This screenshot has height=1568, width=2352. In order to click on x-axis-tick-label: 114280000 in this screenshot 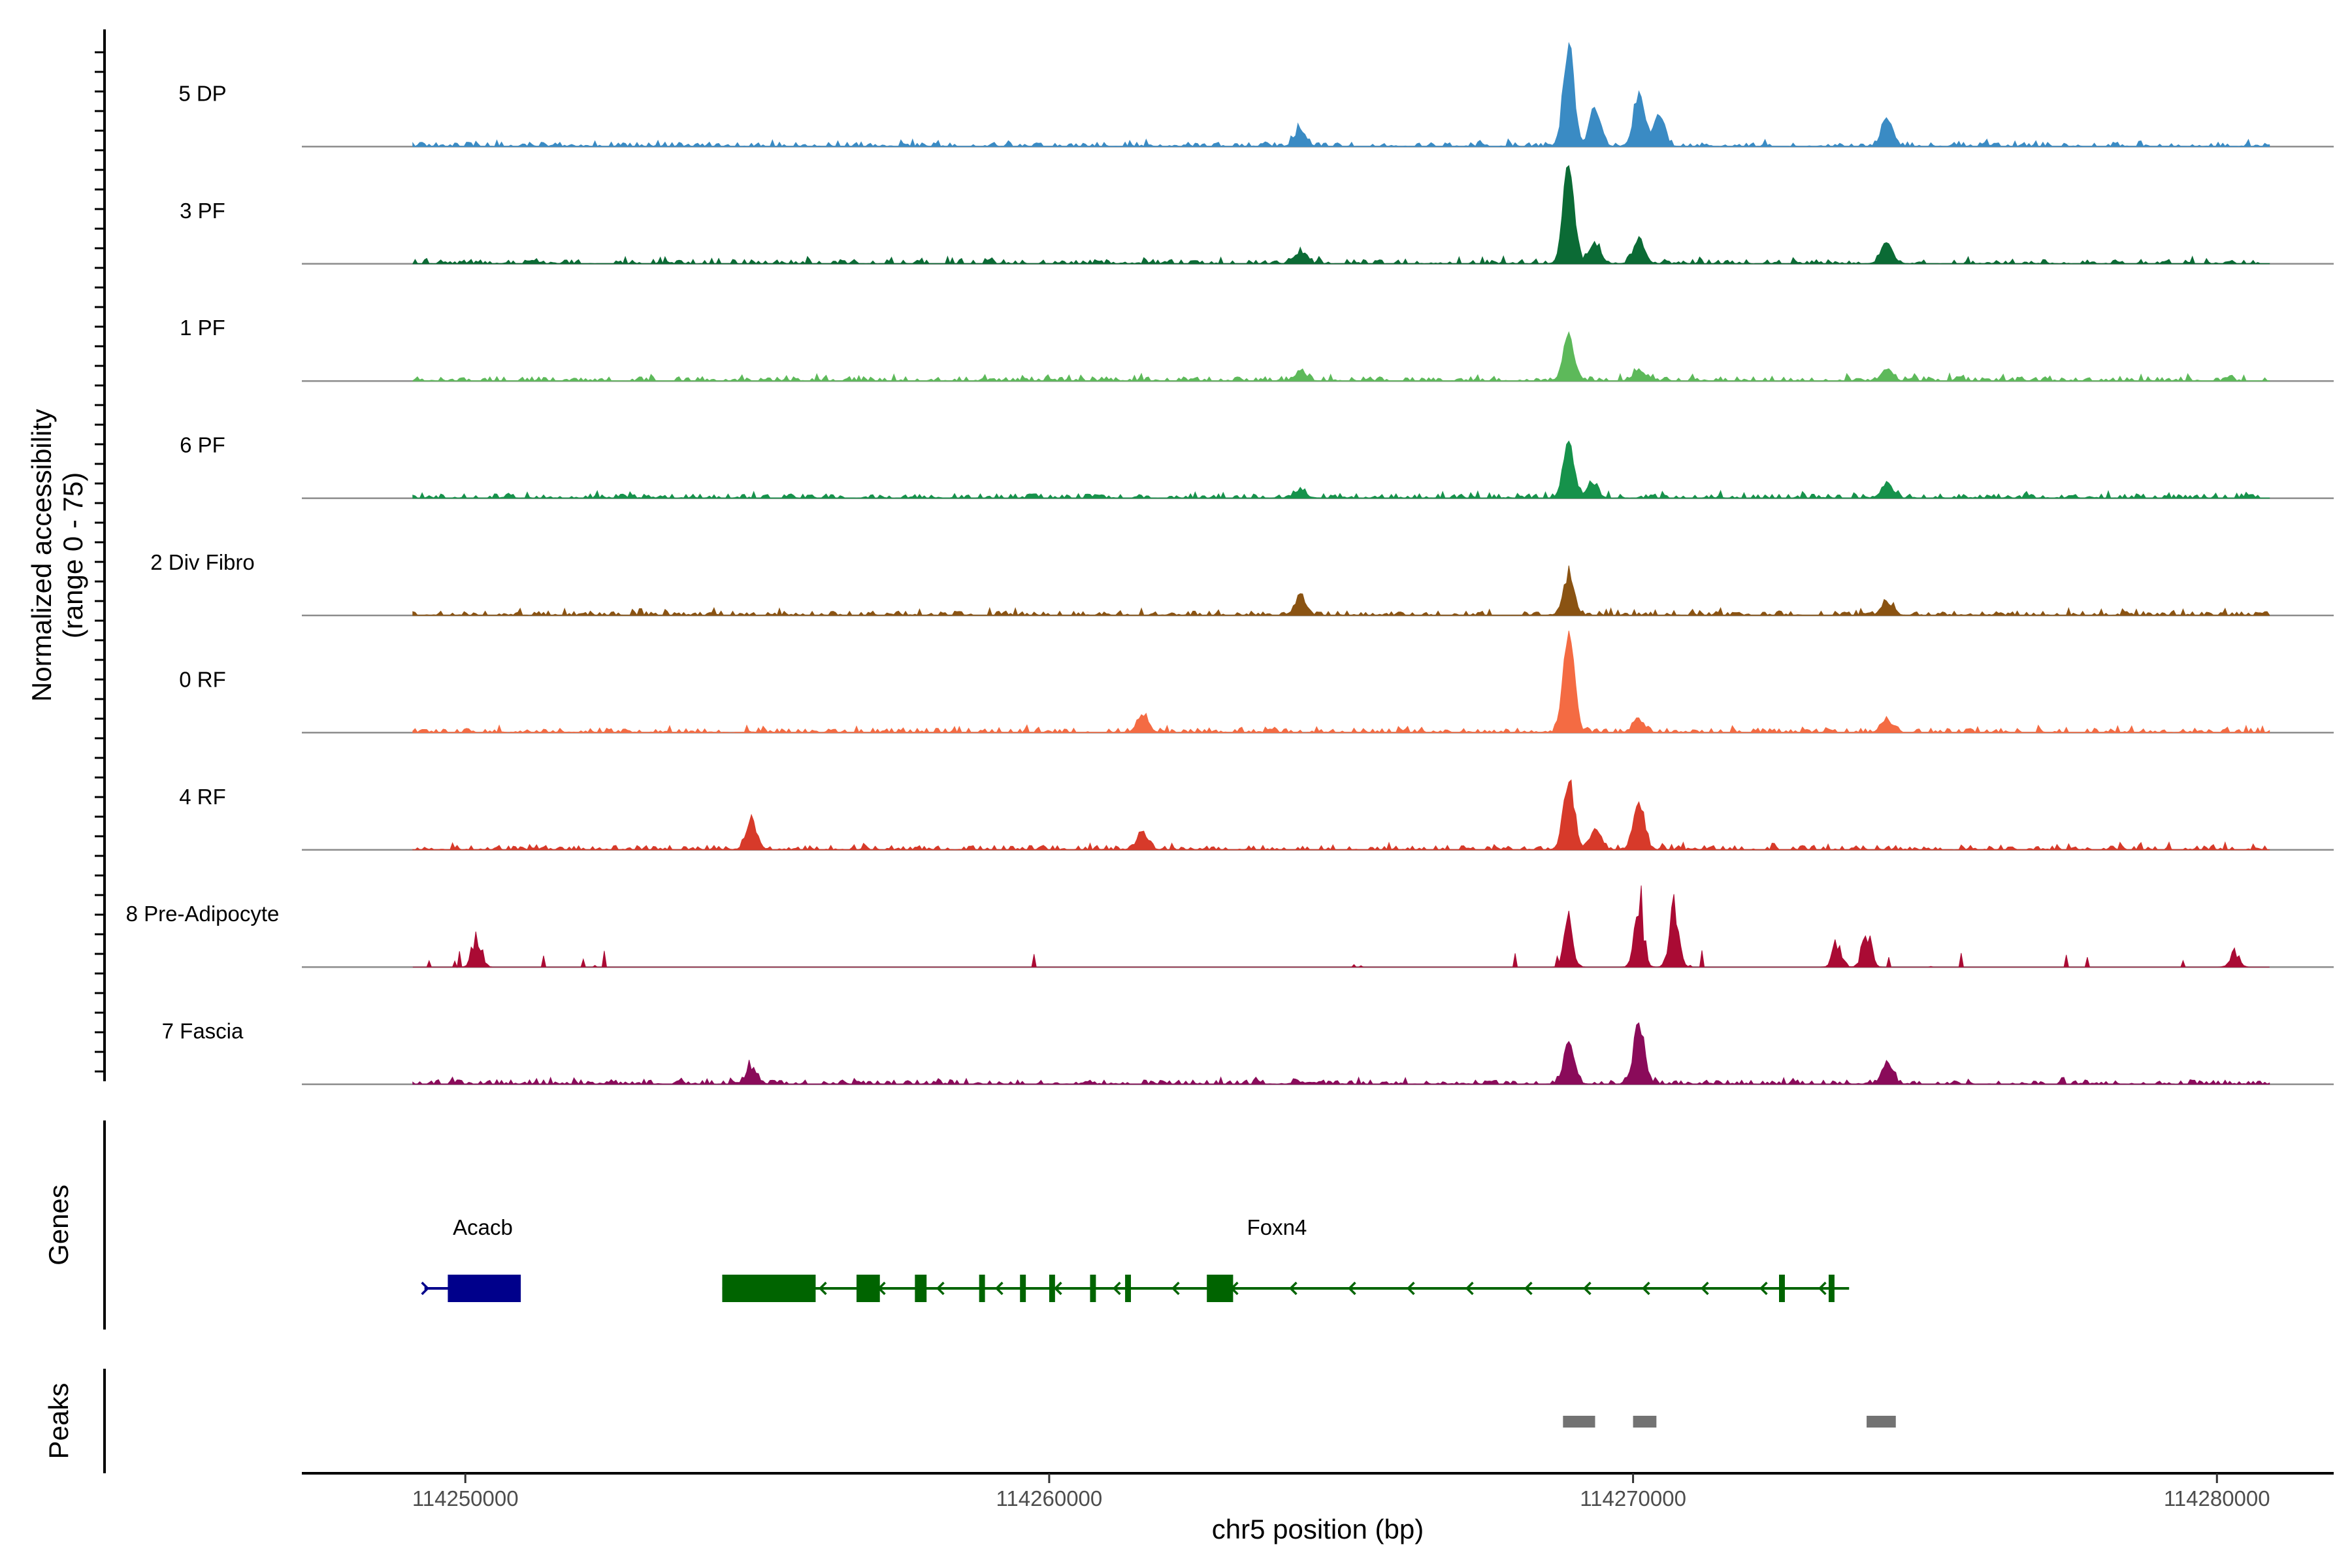, I will do `click(2217, 1498)`.